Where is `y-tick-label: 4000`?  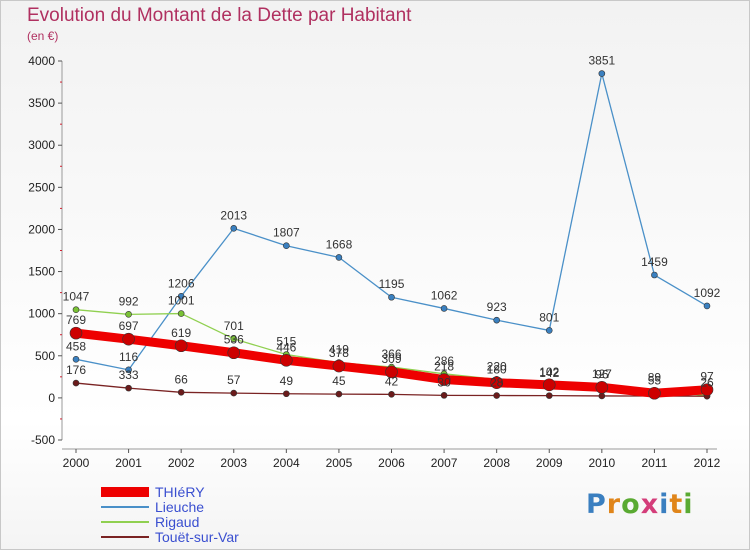 y-tick-label: 4000 is located at coordinates (41, 61).